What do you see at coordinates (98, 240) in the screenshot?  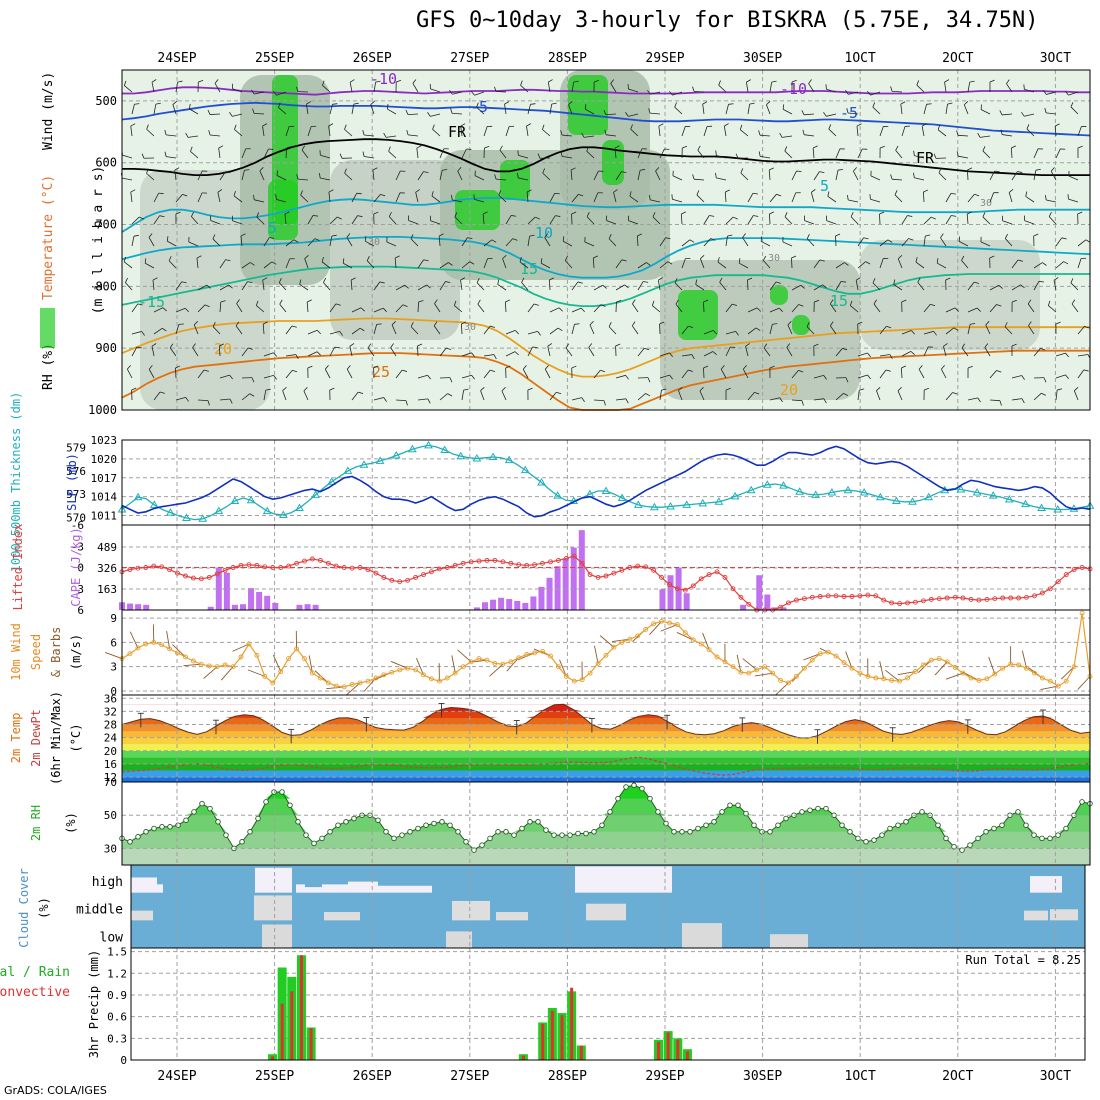 I see `millibars-ylabel: (m i l l i b a r s)` at bounding box center [98, 240].